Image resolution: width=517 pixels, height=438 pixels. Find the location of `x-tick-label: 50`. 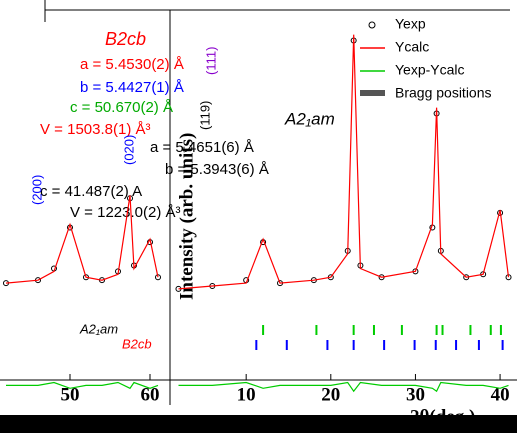

x-tick-label: 50 is located at coordinates (70, 394).